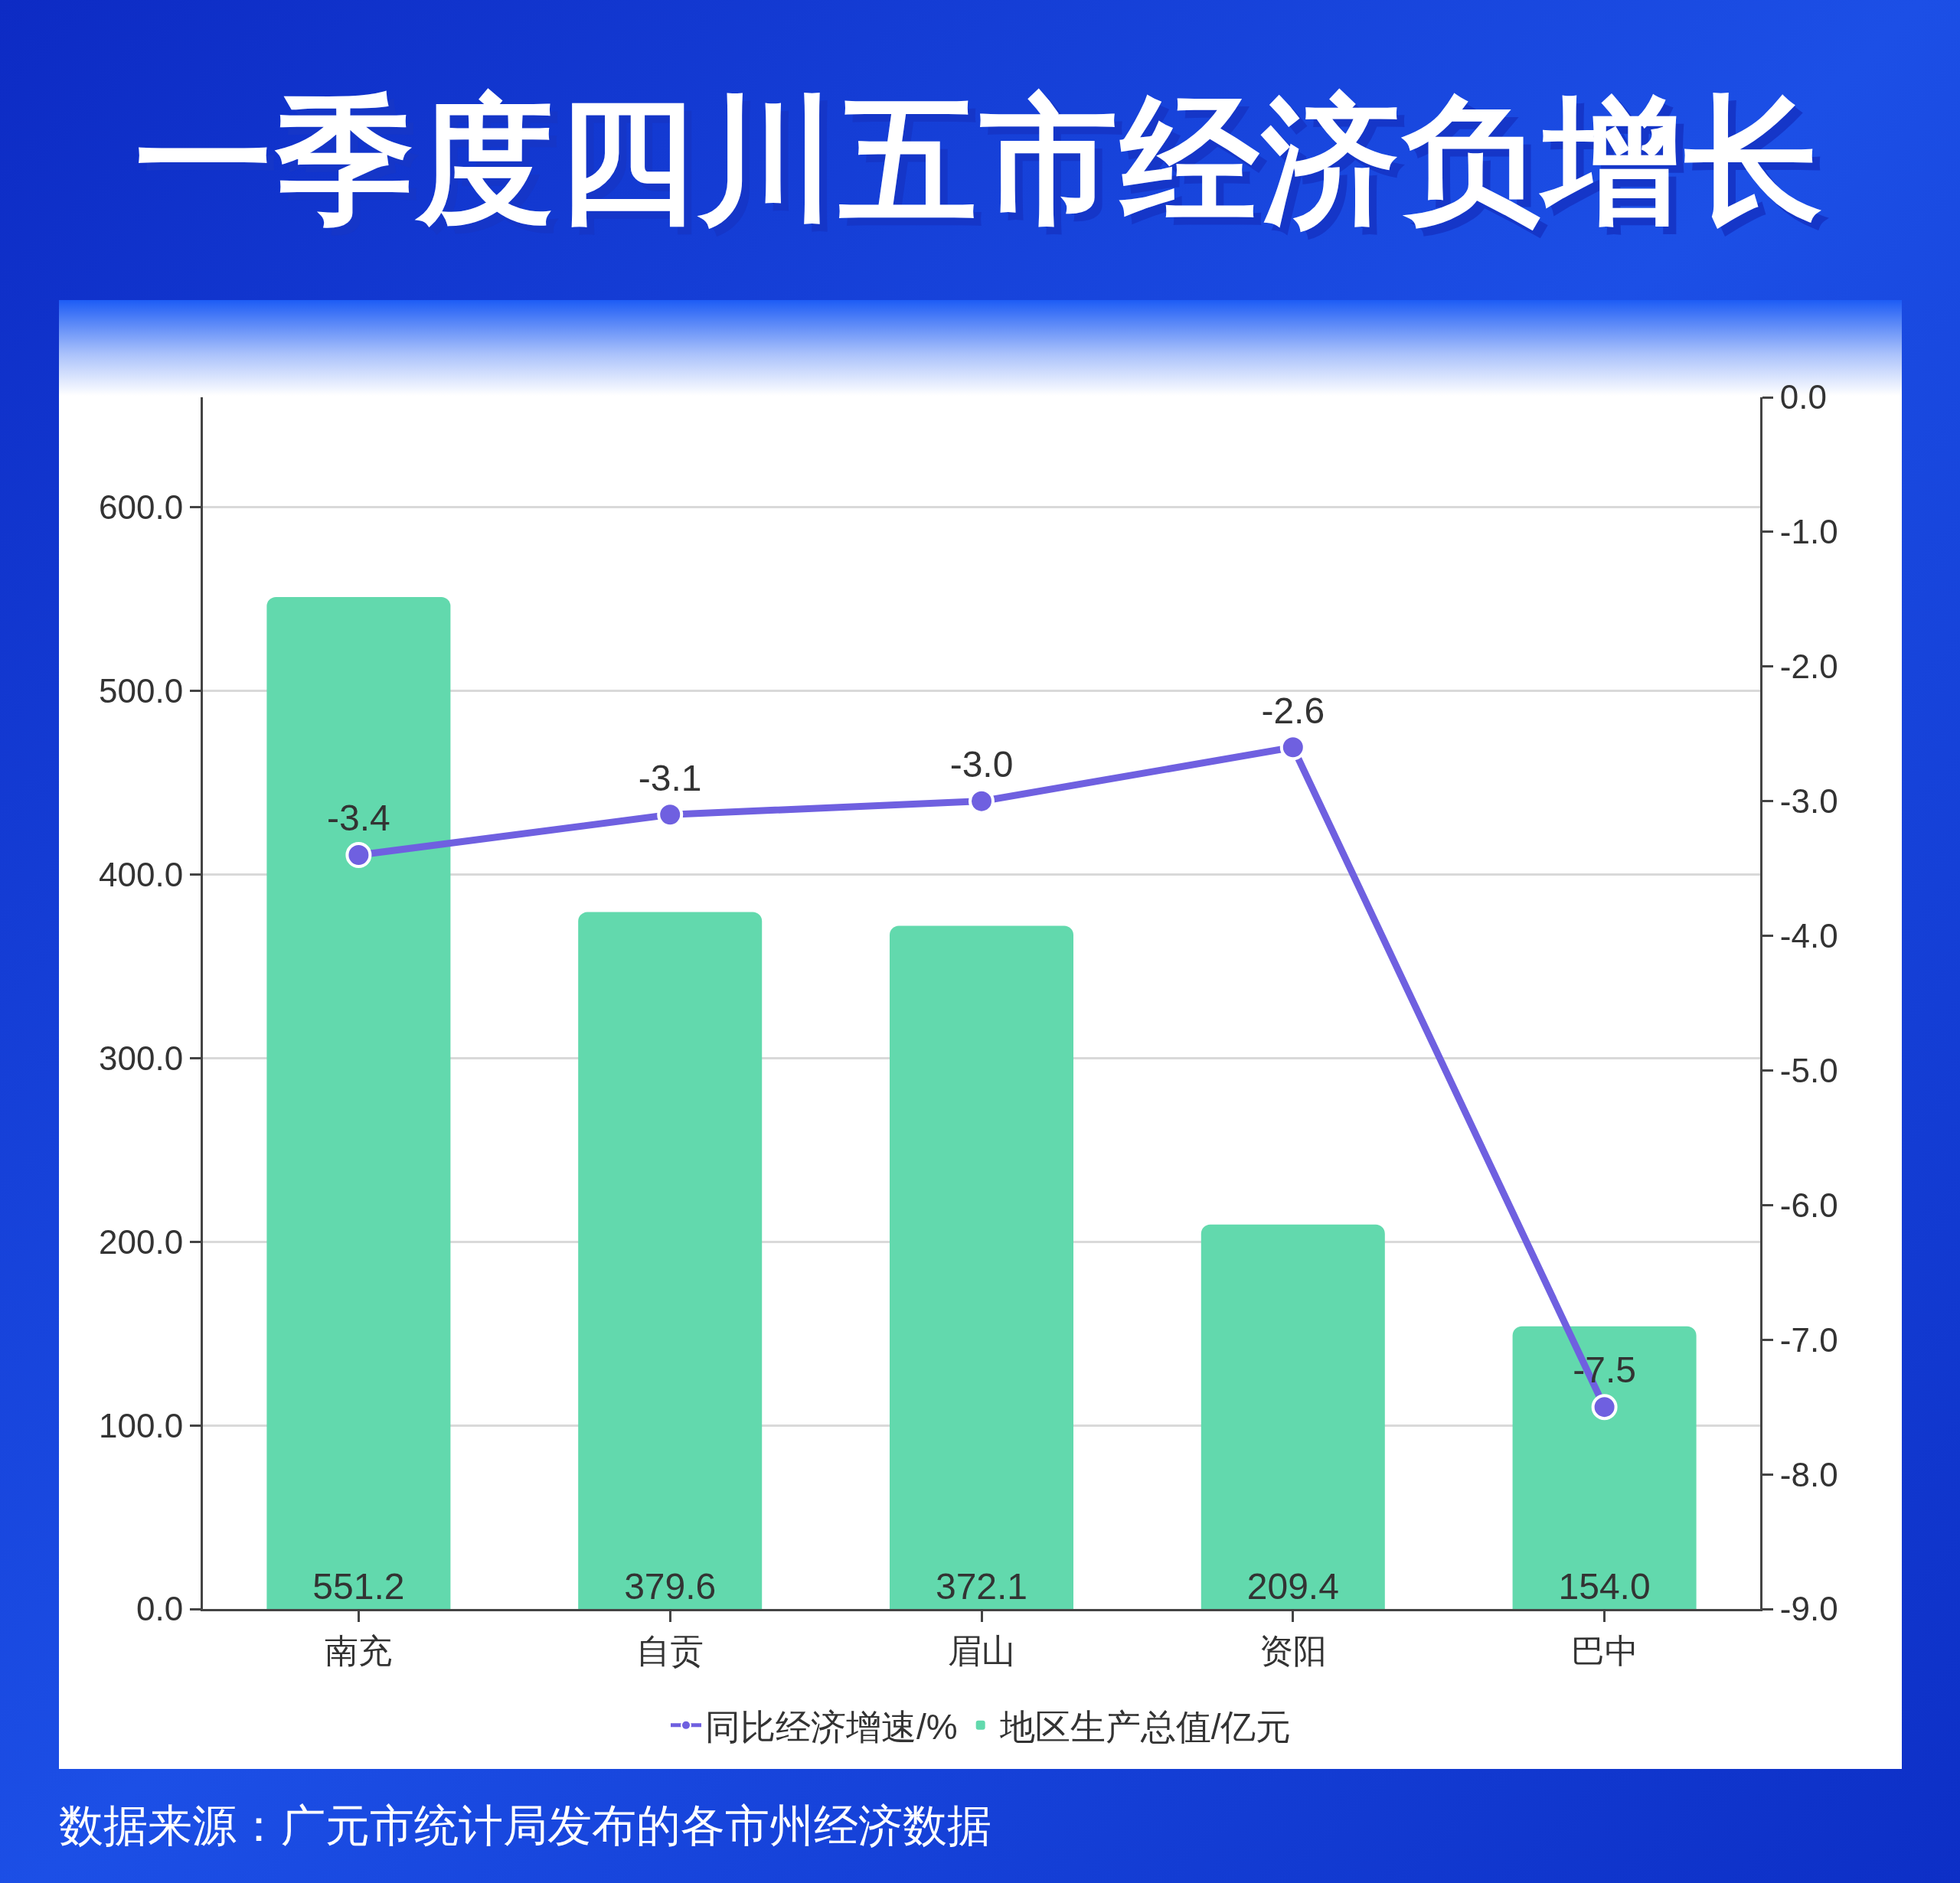 This screenshot has height=1883, width=1960. Describe the element at coordinates (141, 1241) in the screenshot. I see `y-tick-label: 200.0` at that location.